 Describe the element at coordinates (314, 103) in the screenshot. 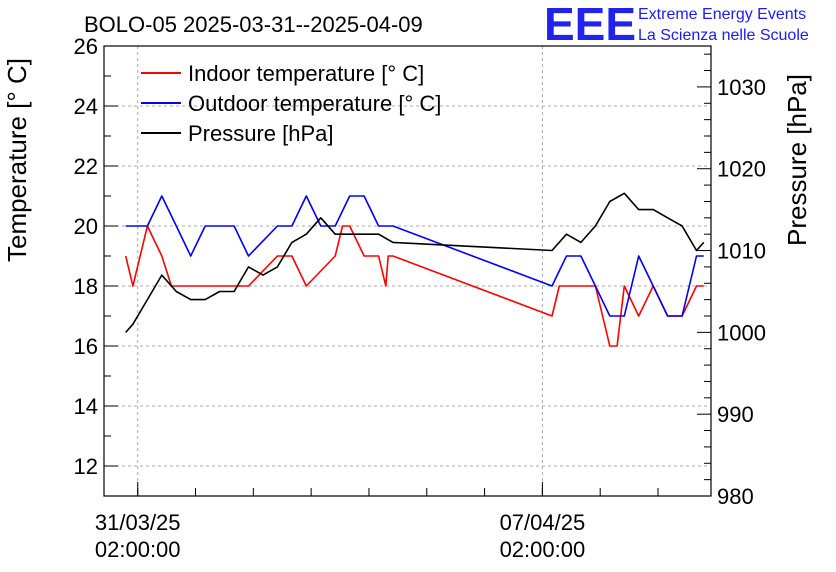

I see `legend-label-2: Outdoor temperature [° C]` at that location.